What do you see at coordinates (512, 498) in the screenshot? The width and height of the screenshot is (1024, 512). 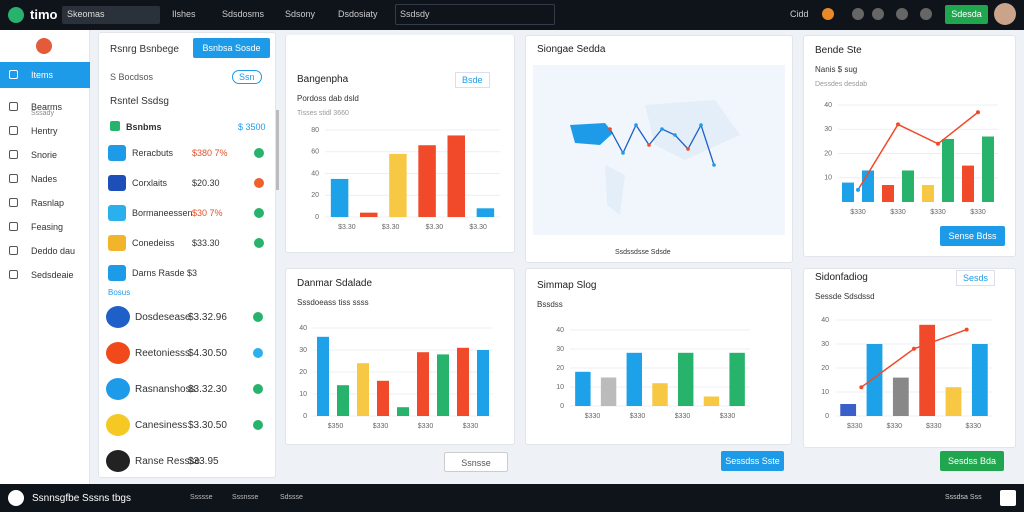 I see `taskbar` at bounding box center [512, 498].